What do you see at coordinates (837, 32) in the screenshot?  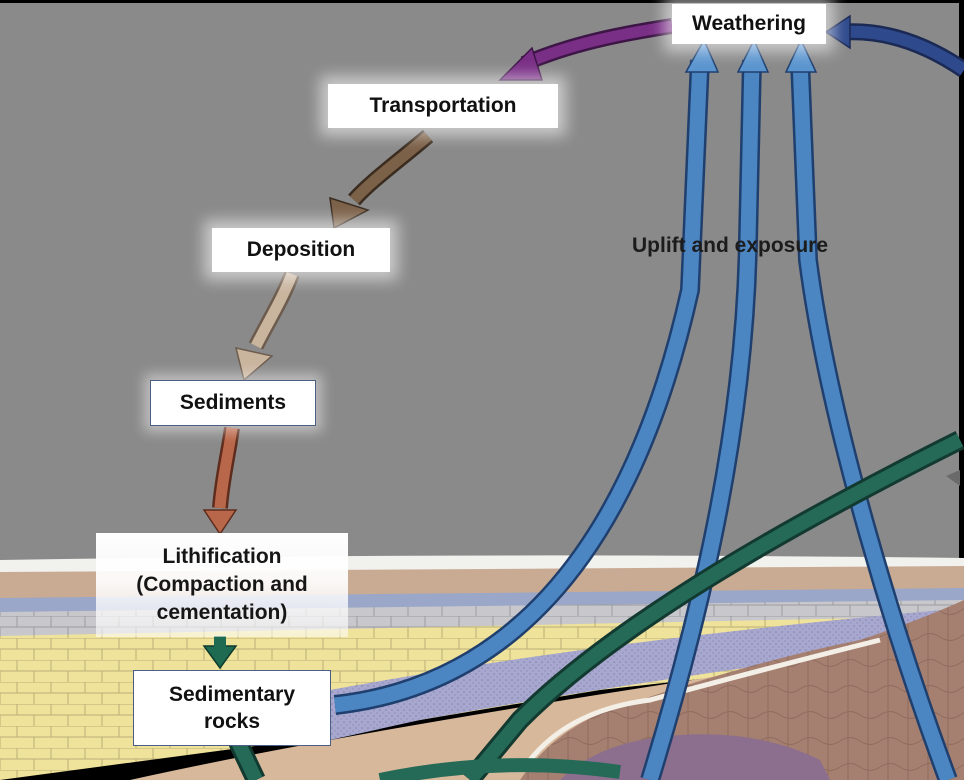 I see `incoming-arrowhead` at bounding box center [837, 32].